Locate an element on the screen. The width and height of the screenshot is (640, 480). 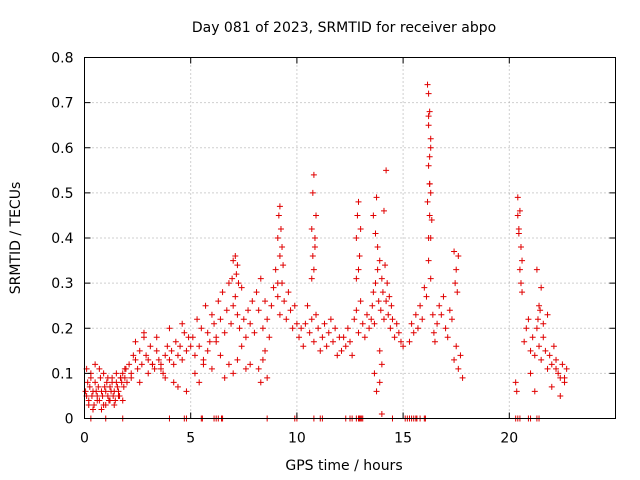
y-tick-label: 0.8 is located at coordinates (62, 59).